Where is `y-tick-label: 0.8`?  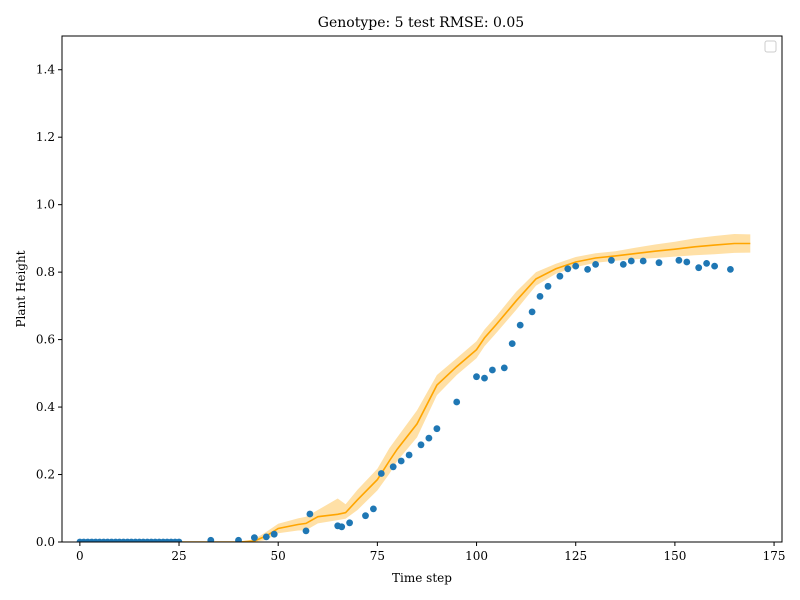
y-tick-label: 0.8 is located at coordinates (45, 272).